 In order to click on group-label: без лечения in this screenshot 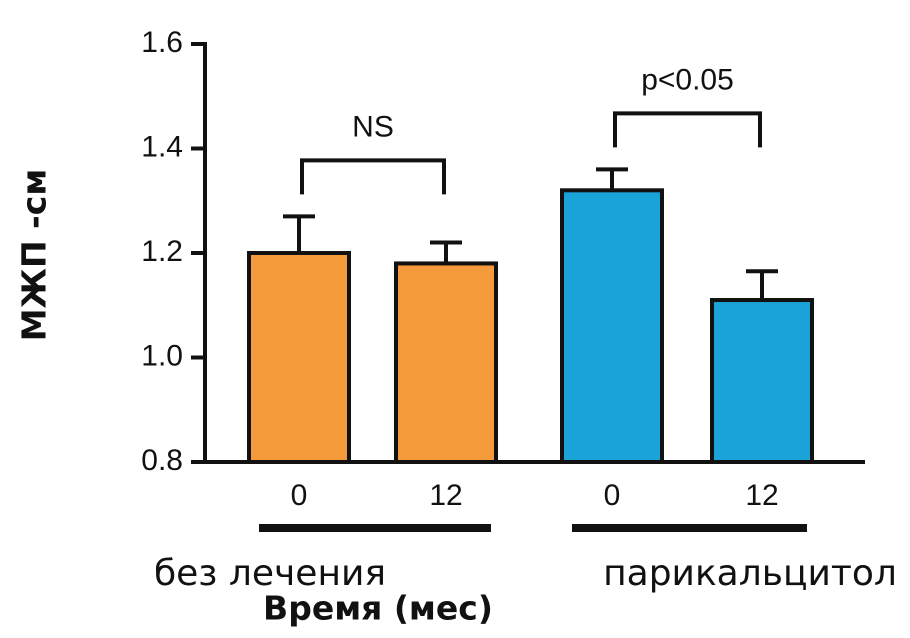, I will do `click(270, 573)`.